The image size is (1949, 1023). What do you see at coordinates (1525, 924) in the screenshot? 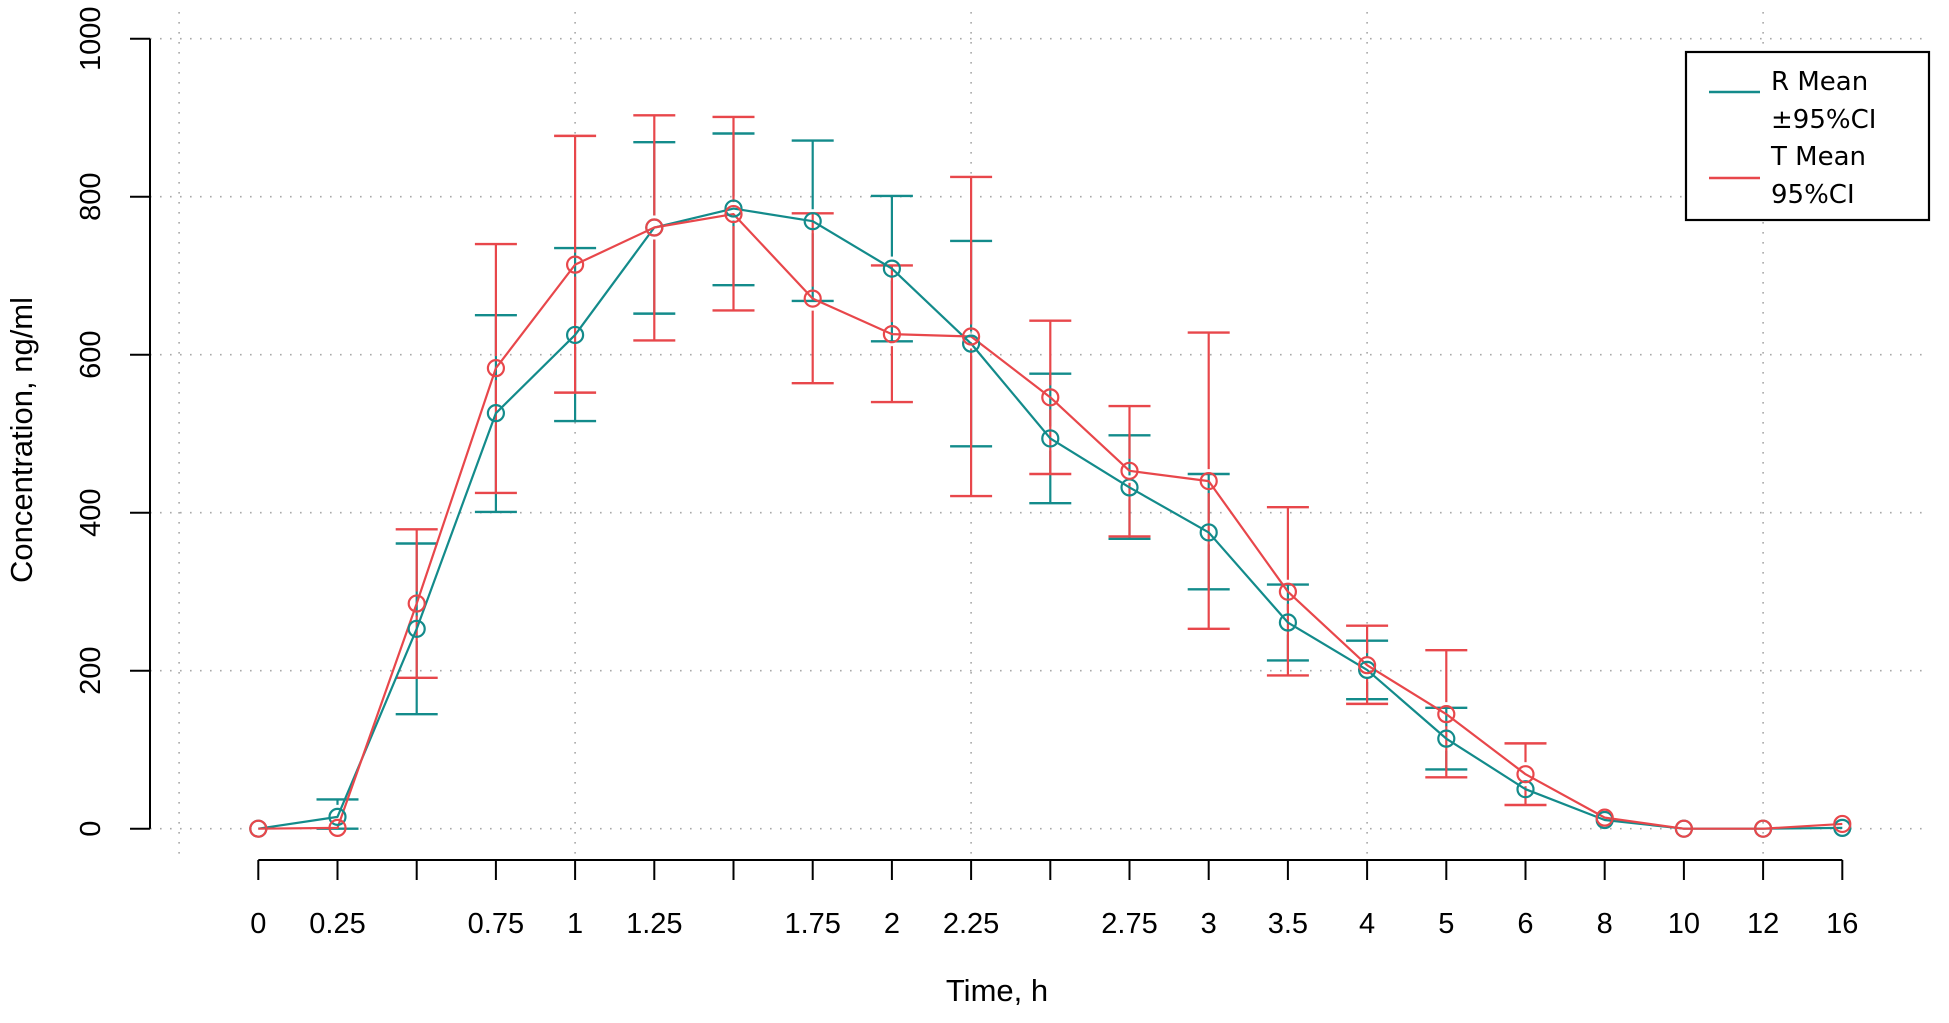
I see `x-tick-label: 6` at bounding box center [1525, 924].